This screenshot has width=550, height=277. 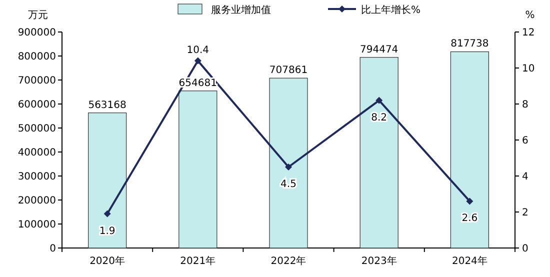 I want to click on y-tick-label: 900000, so click(x=37, y=33).